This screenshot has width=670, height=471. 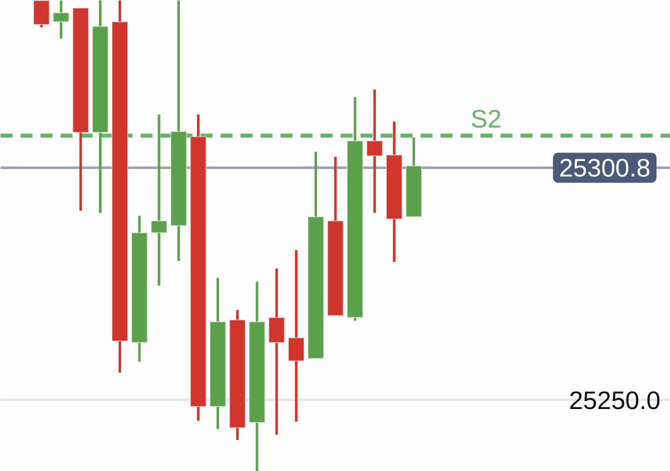 What do you see at coordinates (604, 168) in the screenshot?
I see `text: 25300.8` at bounding box center [604, 168].